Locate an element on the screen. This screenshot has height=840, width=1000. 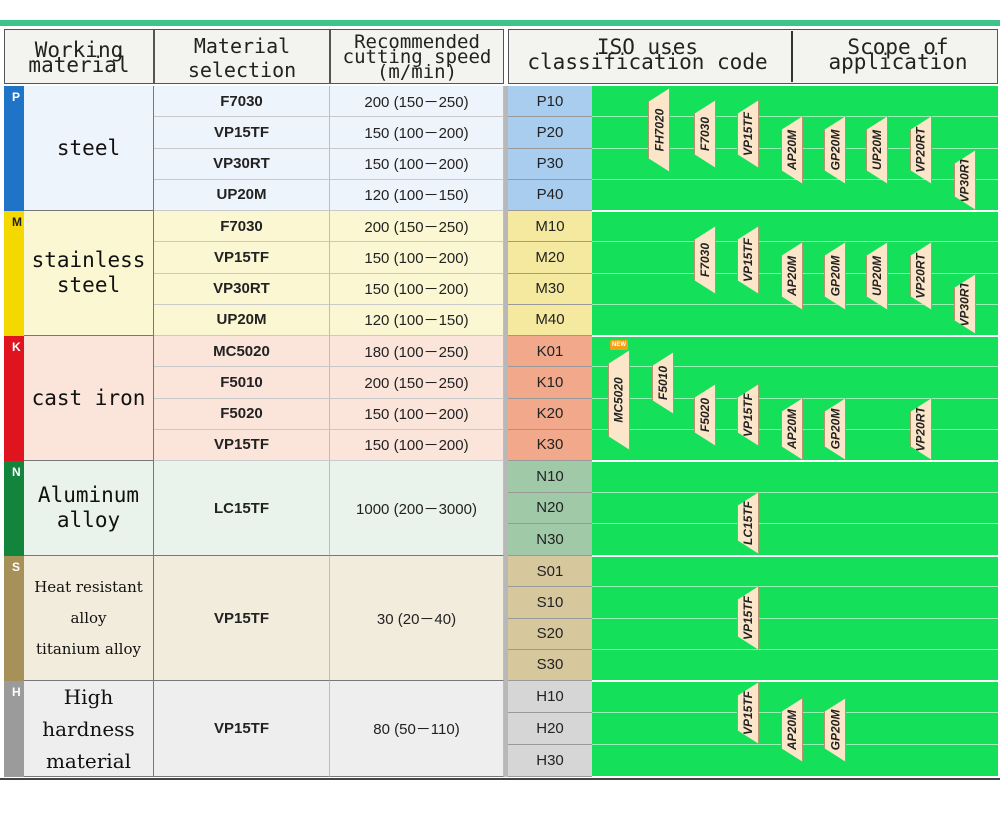
iso-code: P30 is located at coordinates (550, 164).